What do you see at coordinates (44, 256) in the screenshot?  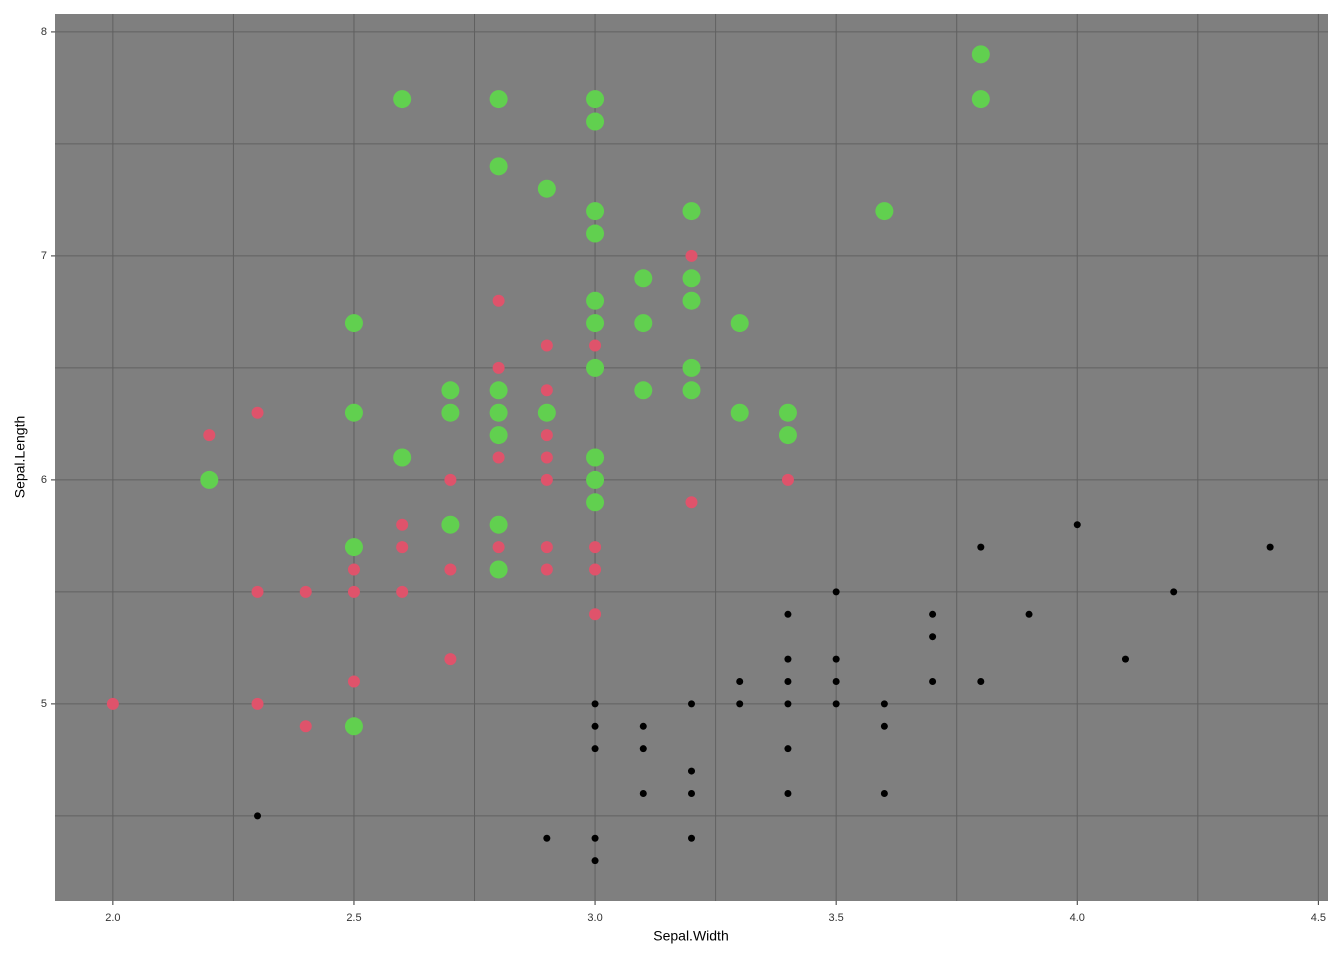 I see `y-tick-label: 7` at bounding box center [44, 256].